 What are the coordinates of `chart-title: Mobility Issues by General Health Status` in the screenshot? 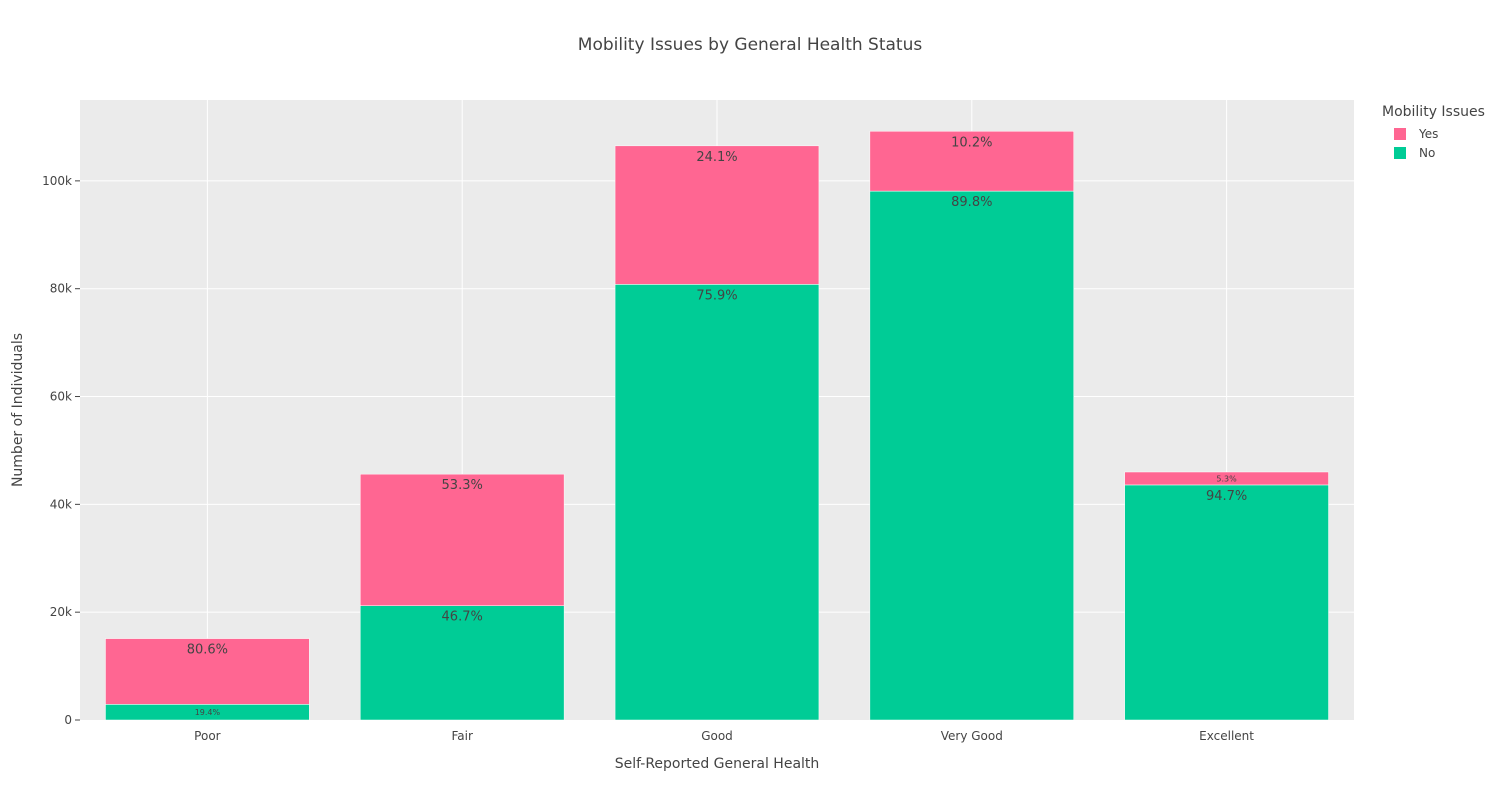 It's located at (750, 45).